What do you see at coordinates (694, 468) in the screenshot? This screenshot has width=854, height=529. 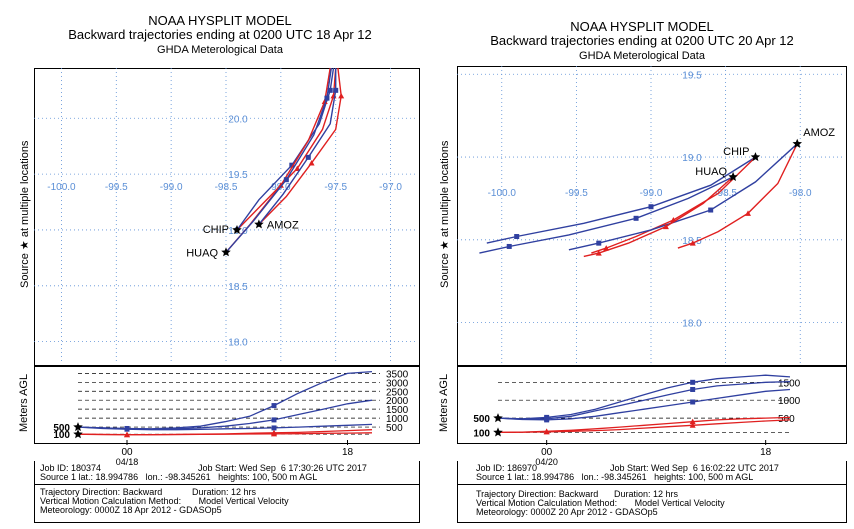 I see `job-start: Job Start: Wed Sep 6 16:02:22 UTC 2017` at bounding box center [694, 468].